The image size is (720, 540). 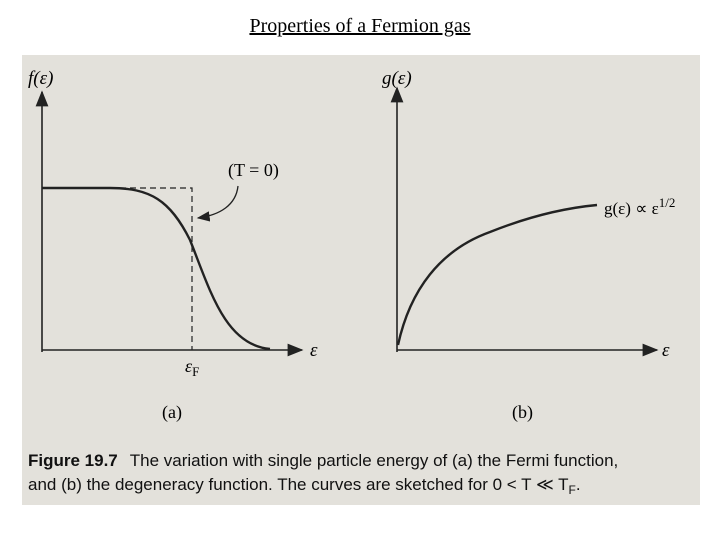 What do you see at coordinates (217, 203) in the screenshot?
I see `annotation-arrow` at bounding box center [217, 203].